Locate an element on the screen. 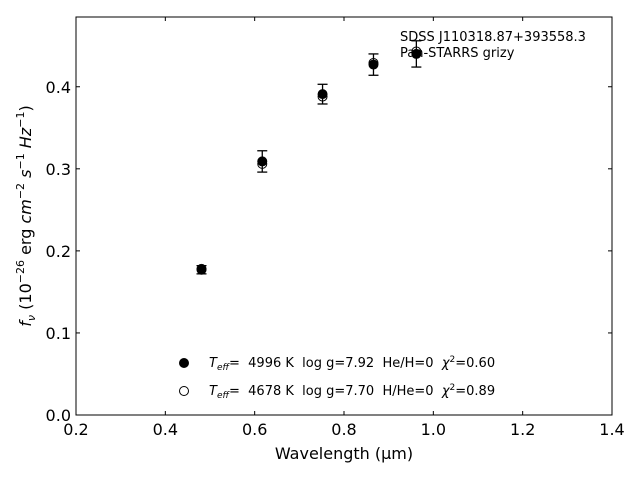 This screenshot has width=640, height=480. legend-2-chi-sup: 2 is located at coordinates (453, 388).